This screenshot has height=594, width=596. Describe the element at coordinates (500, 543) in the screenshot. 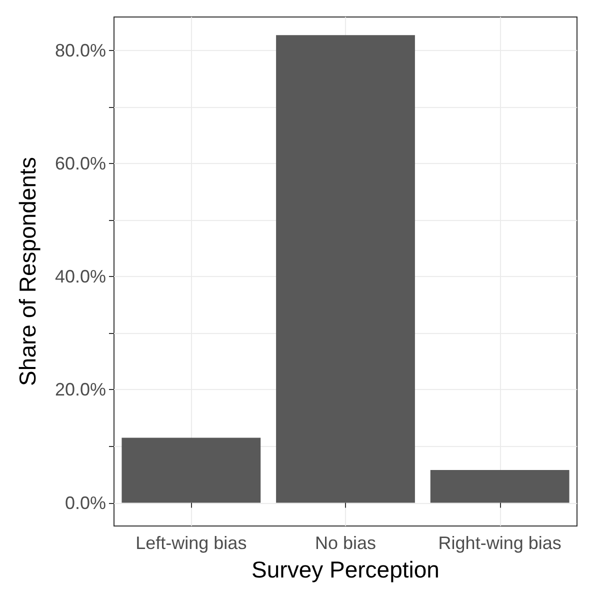

I see `x-tick-label: Right-wing bias` at that location.